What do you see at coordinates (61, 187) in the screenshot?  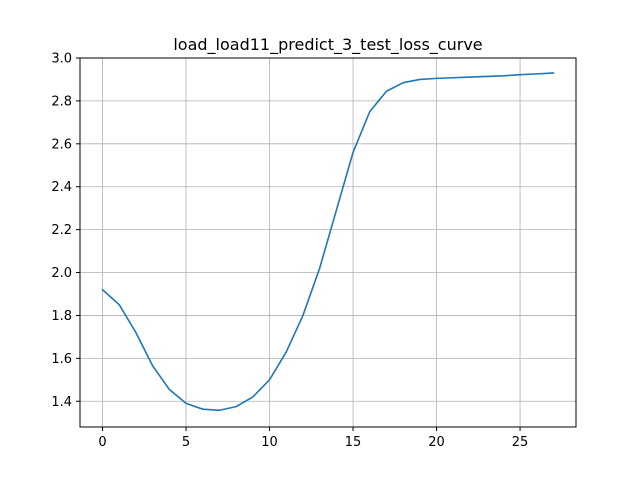 I see `y-tick-label: 2.4` at bounding box center [61, 187].